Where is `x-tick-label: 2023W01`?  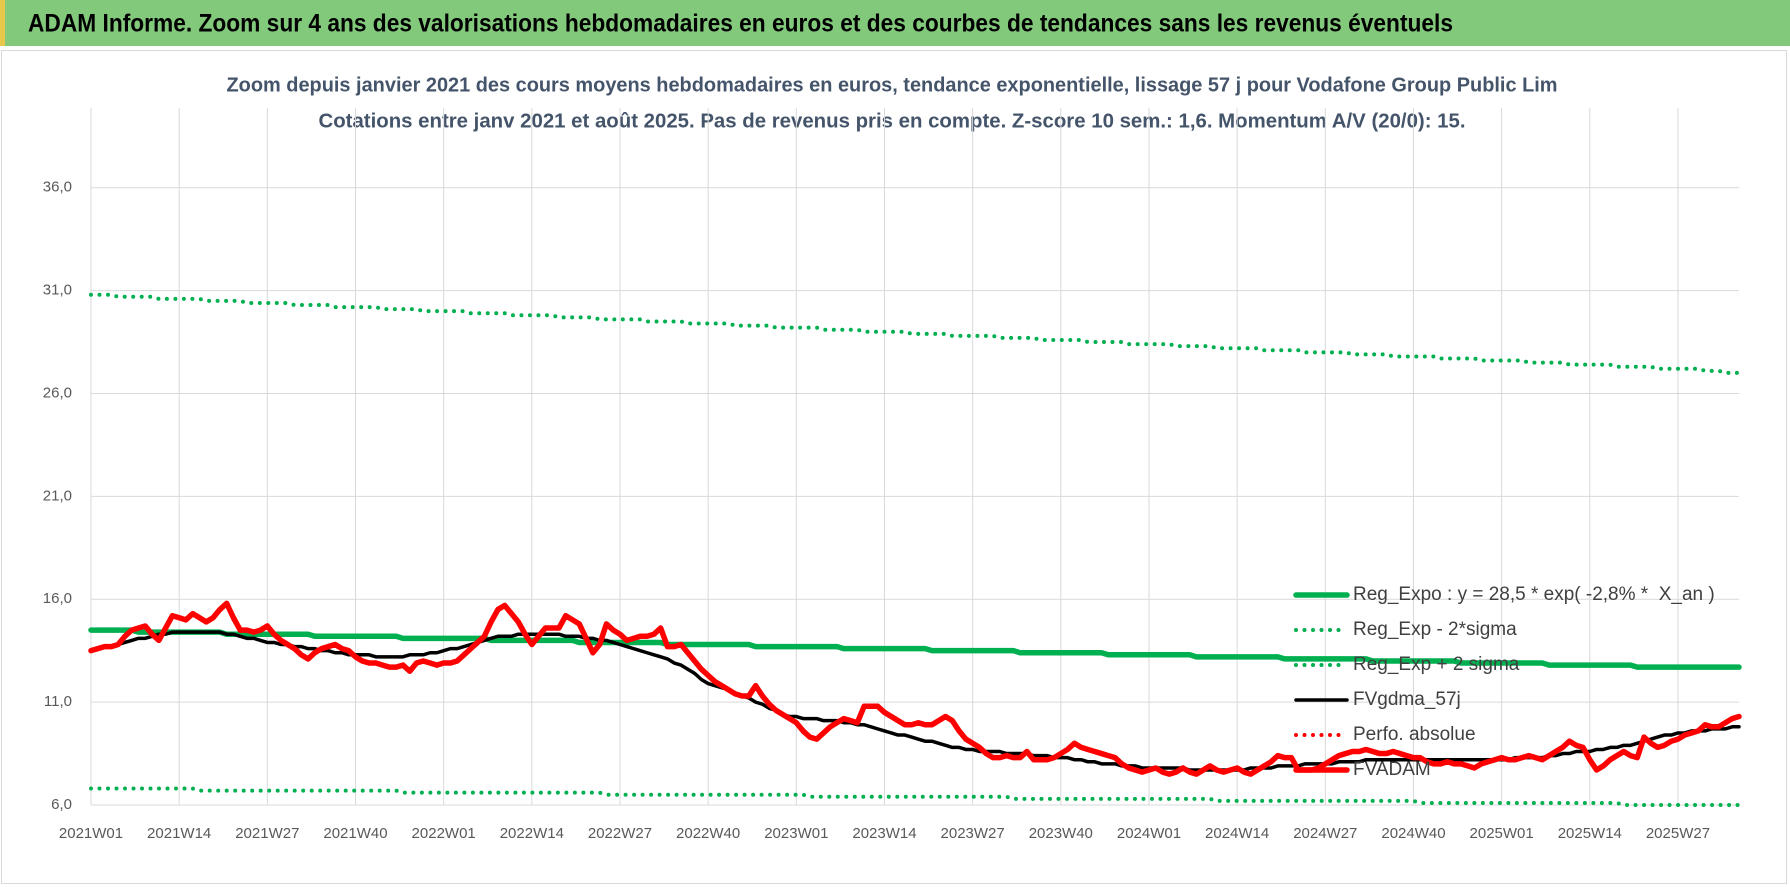
x-tick-label: 2023W01 is located at coordinates (796, 833).